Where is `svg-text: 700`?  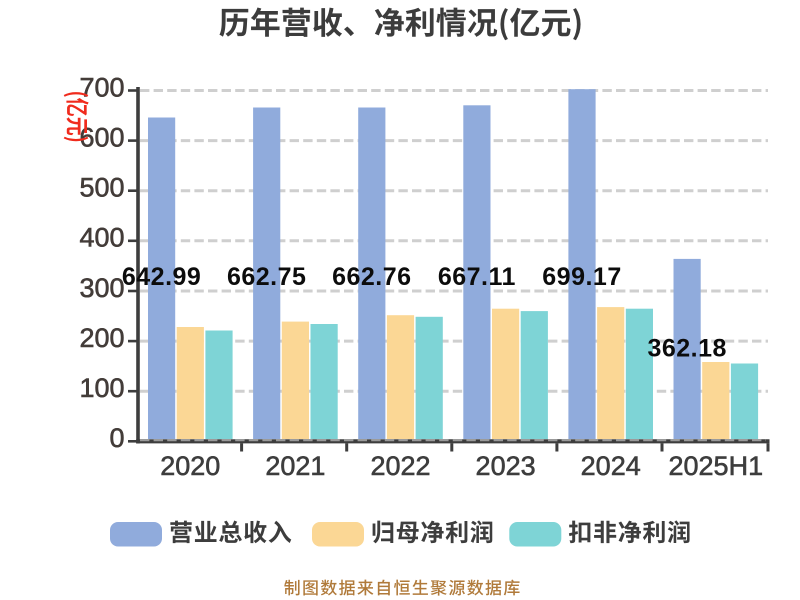
svg-text: 700 is located at coordinates (101, 87).